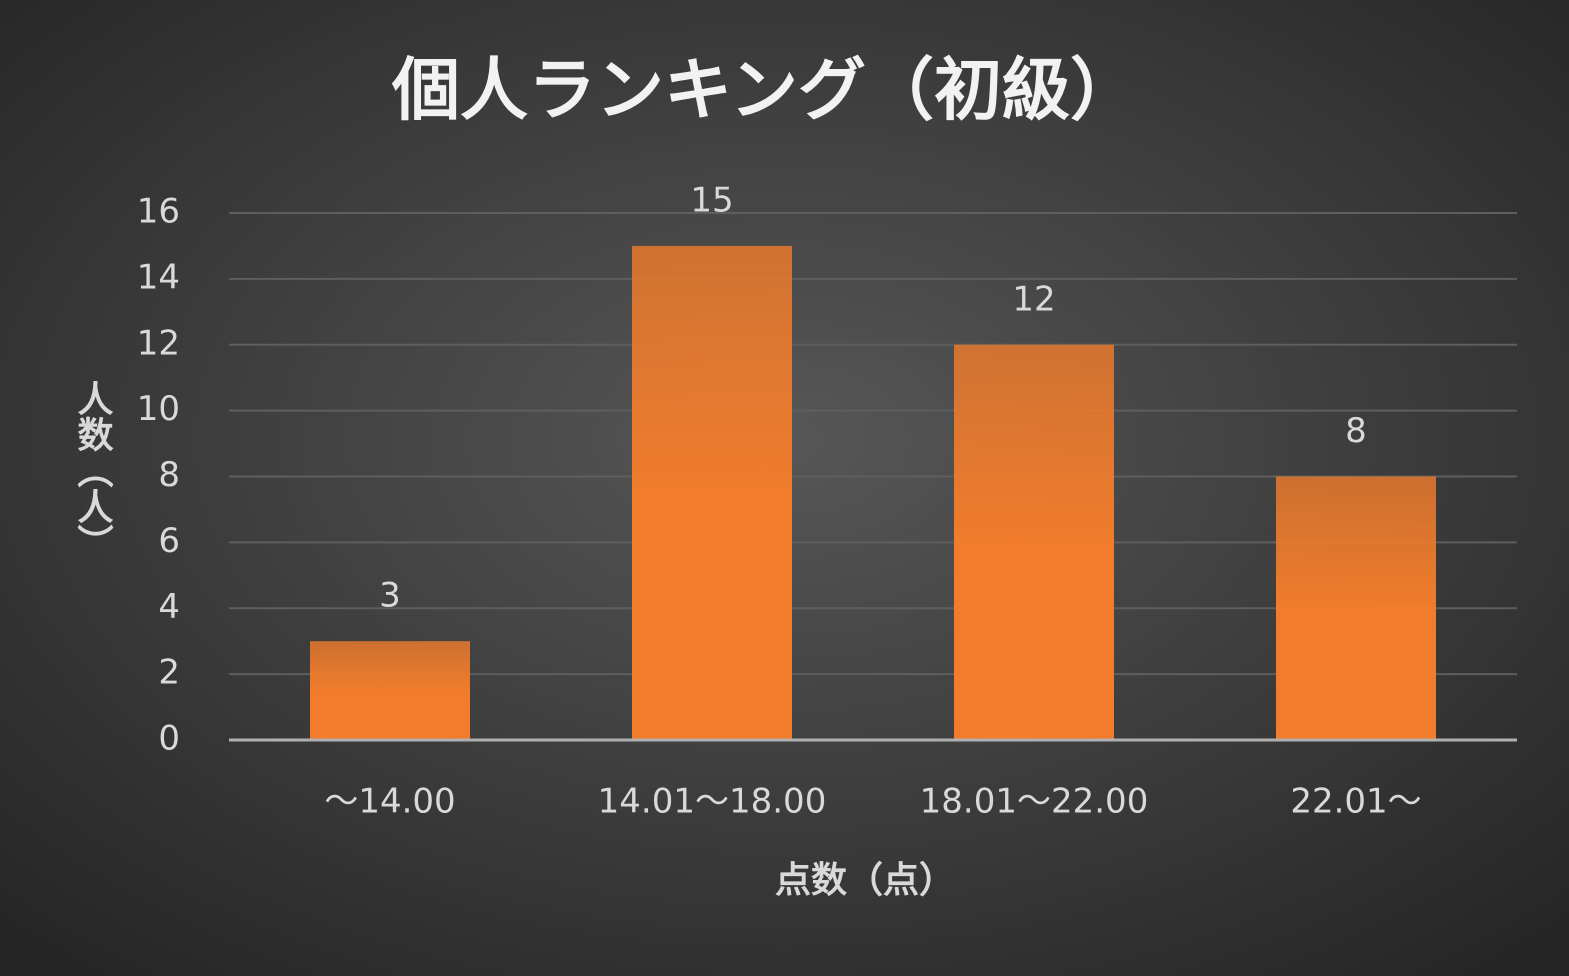  What do you see at coordinates (712, 802) in the screenshot?
I see `x-tick-label: 14.01～18.00` at bounding box center [712, 802].